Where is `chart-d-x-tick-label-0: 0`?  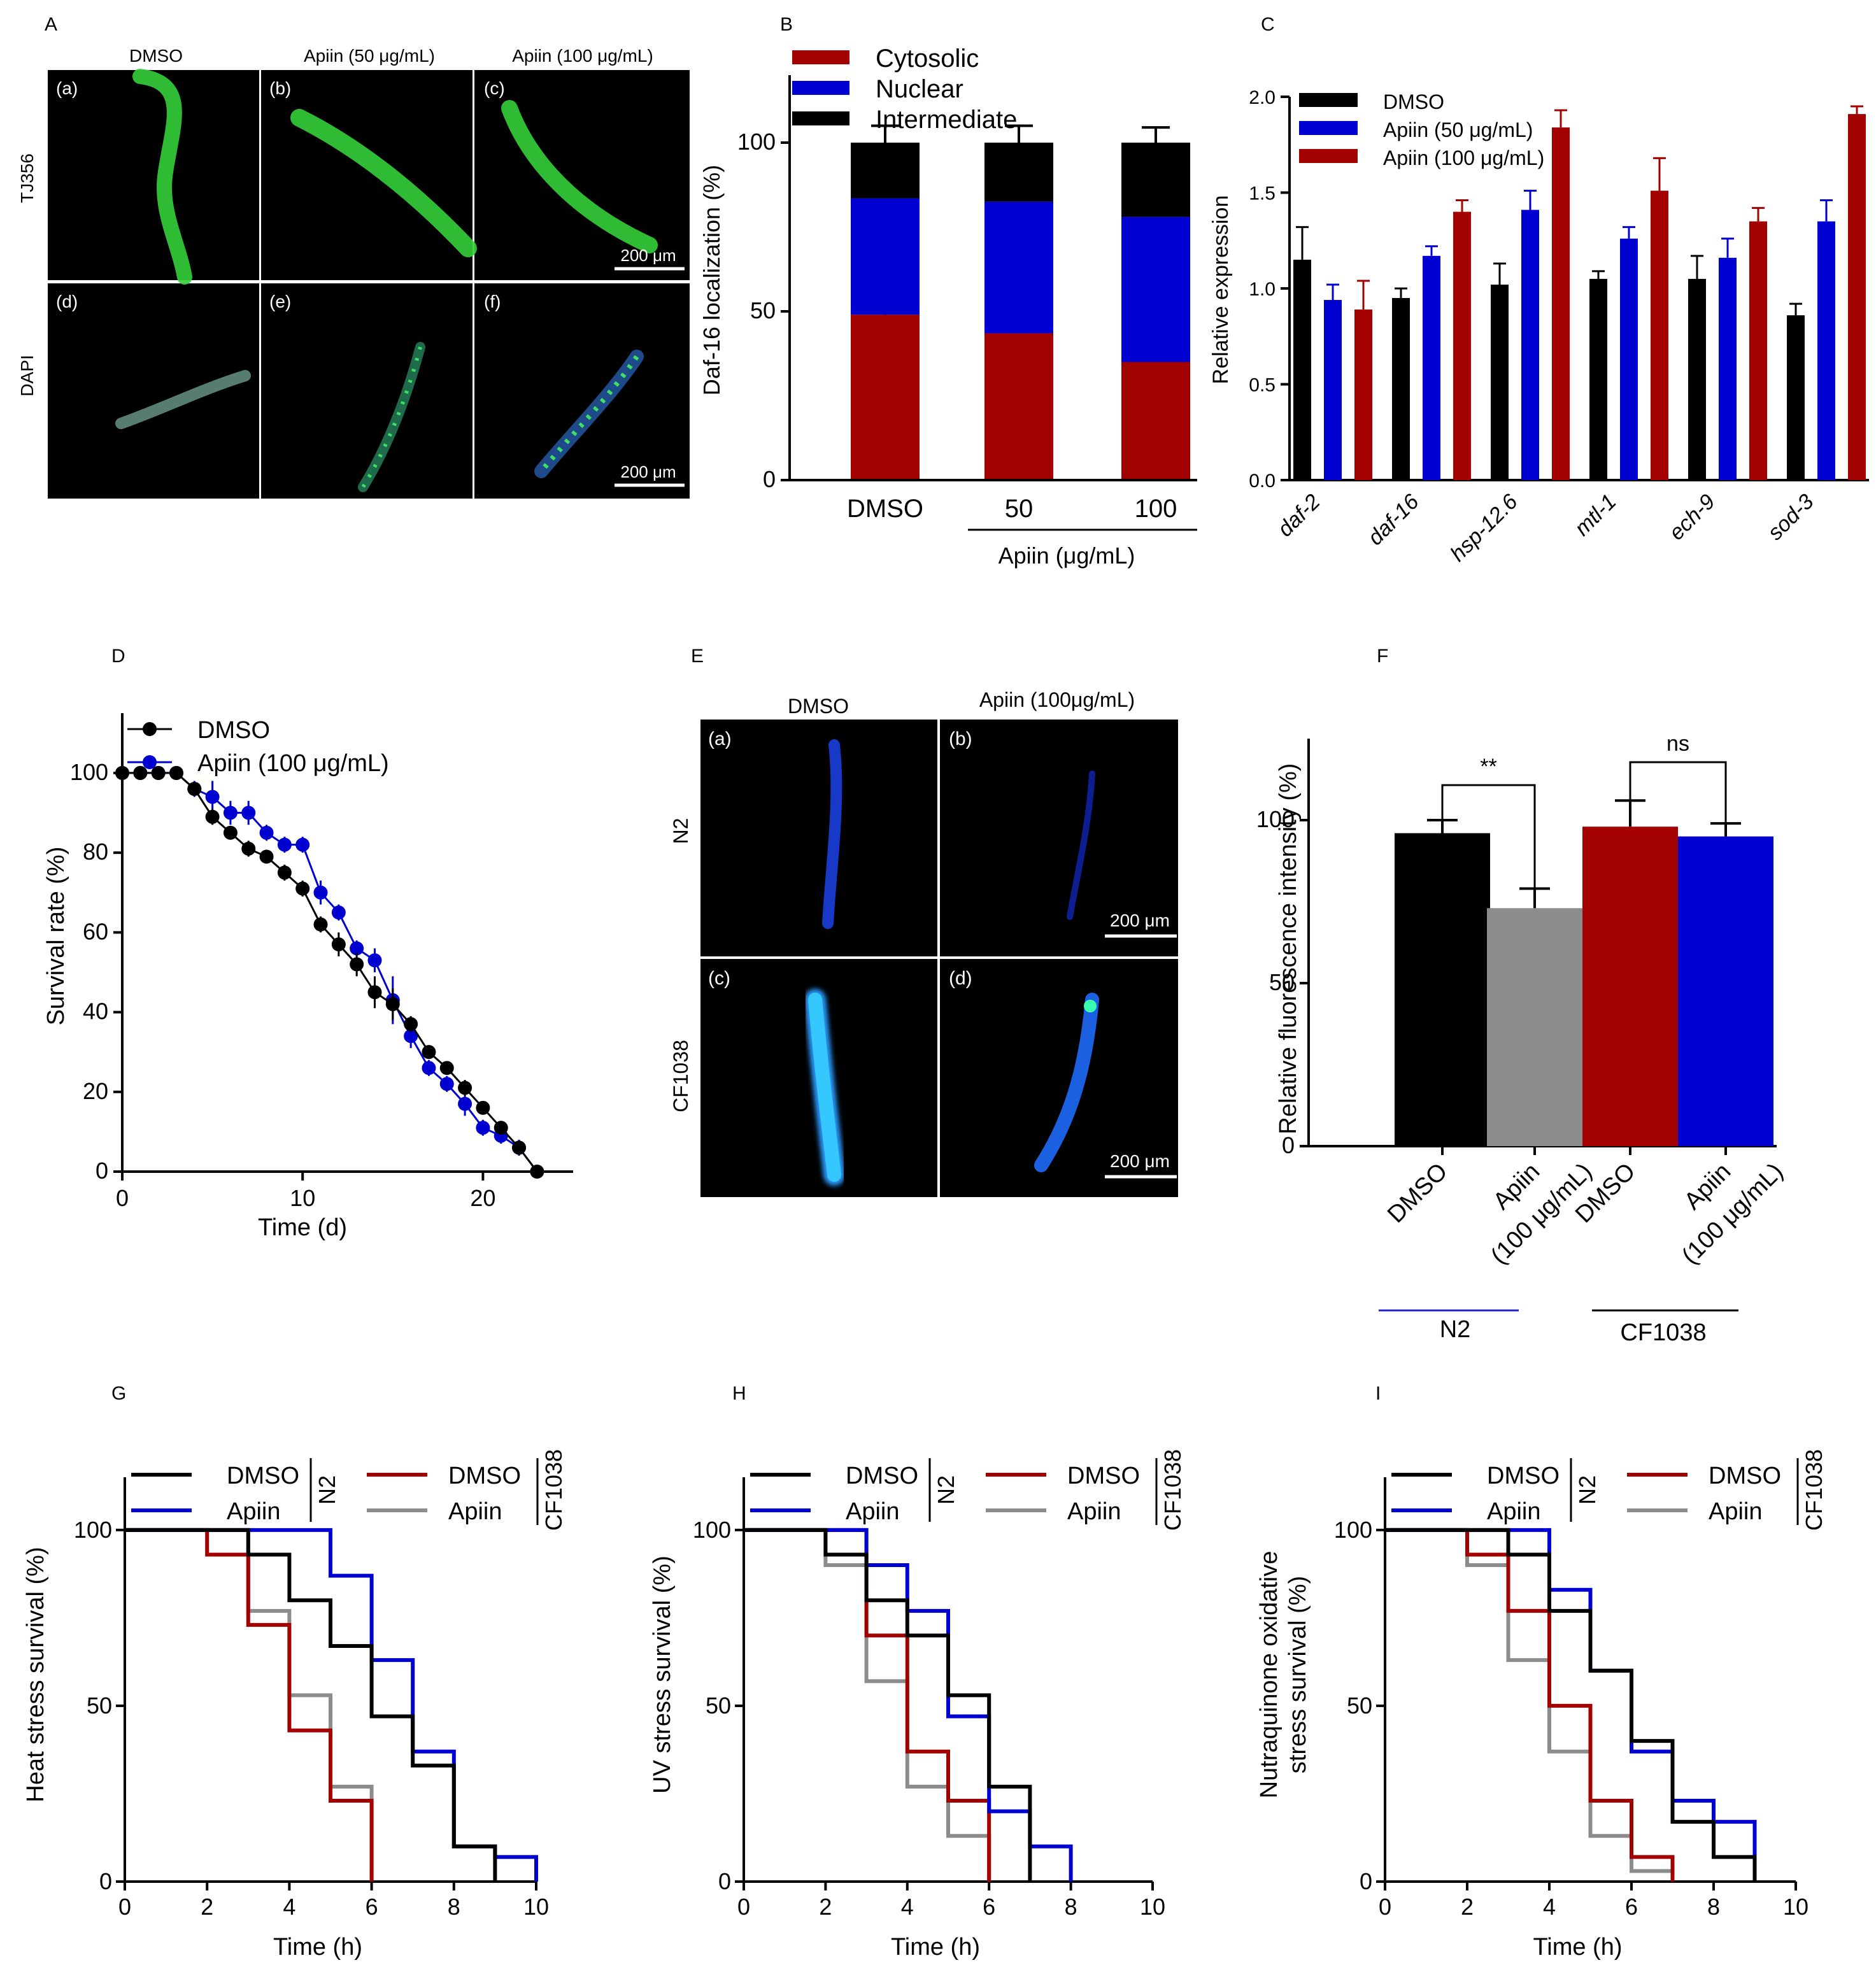 chart-d-x-tick-label-0: 0 is located at coordinates (122, 1198).